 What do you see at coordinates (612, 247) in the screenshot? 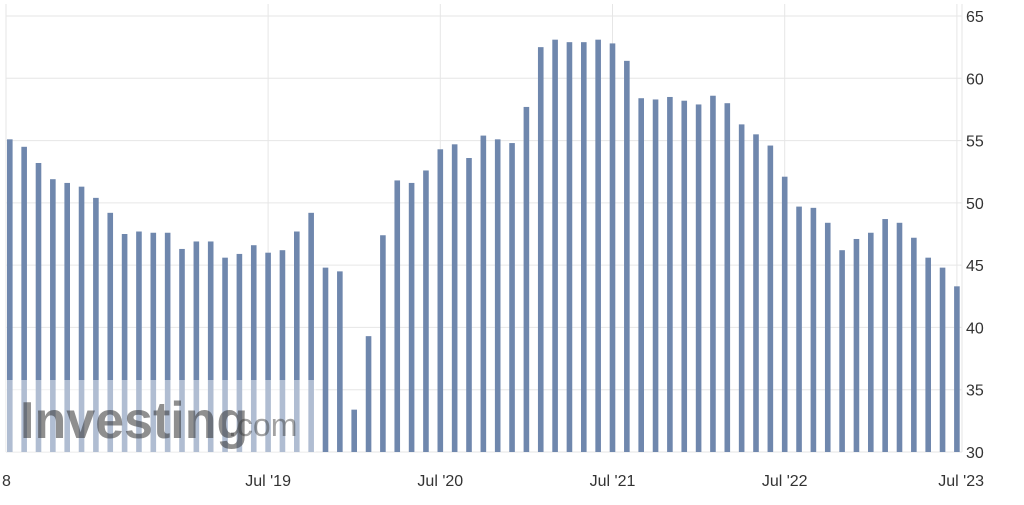
I see `bar: 2021-07: 62.8` at bounding box center [612, 247].